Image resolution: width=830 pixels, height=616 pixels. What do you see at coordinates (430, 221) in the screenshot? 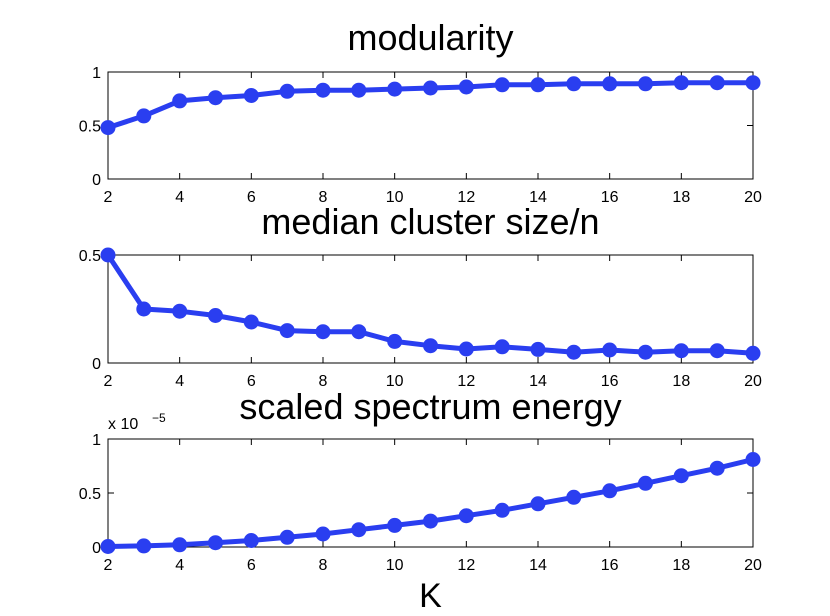
I see `panel2-title: median cluster size/n` at bounding box center [430, 221].